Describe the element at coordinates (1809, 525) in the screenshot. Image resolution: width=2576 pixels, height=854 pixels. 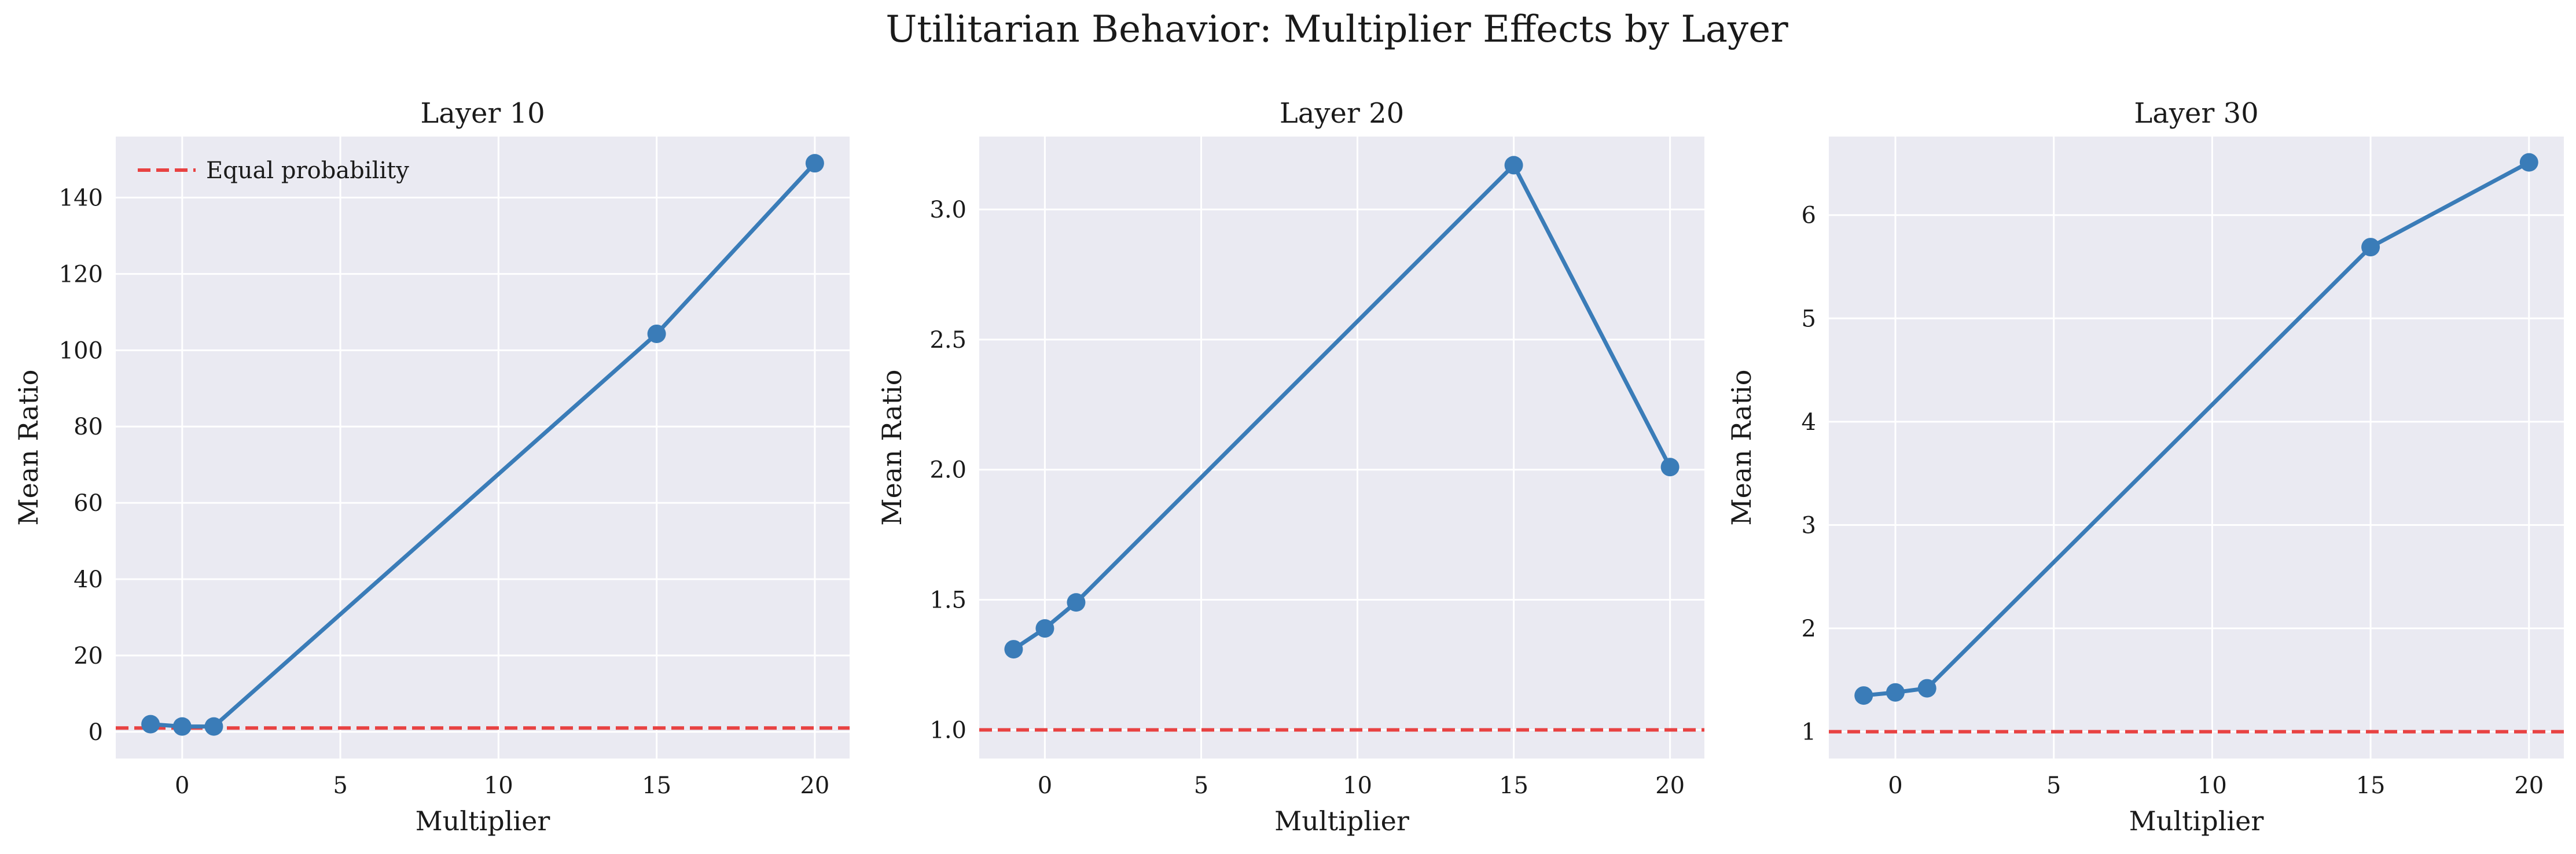
I see `y-tick-label: 3` at that location.